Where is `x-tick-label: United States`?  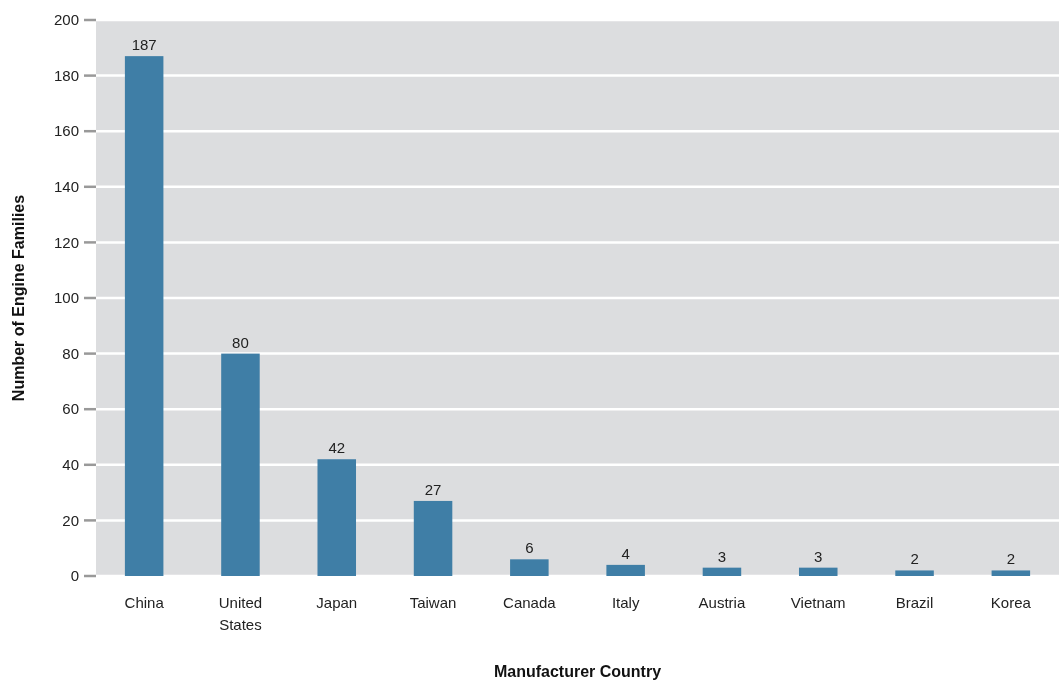 x-tick-label: United States is located at coordinates (240, 613).